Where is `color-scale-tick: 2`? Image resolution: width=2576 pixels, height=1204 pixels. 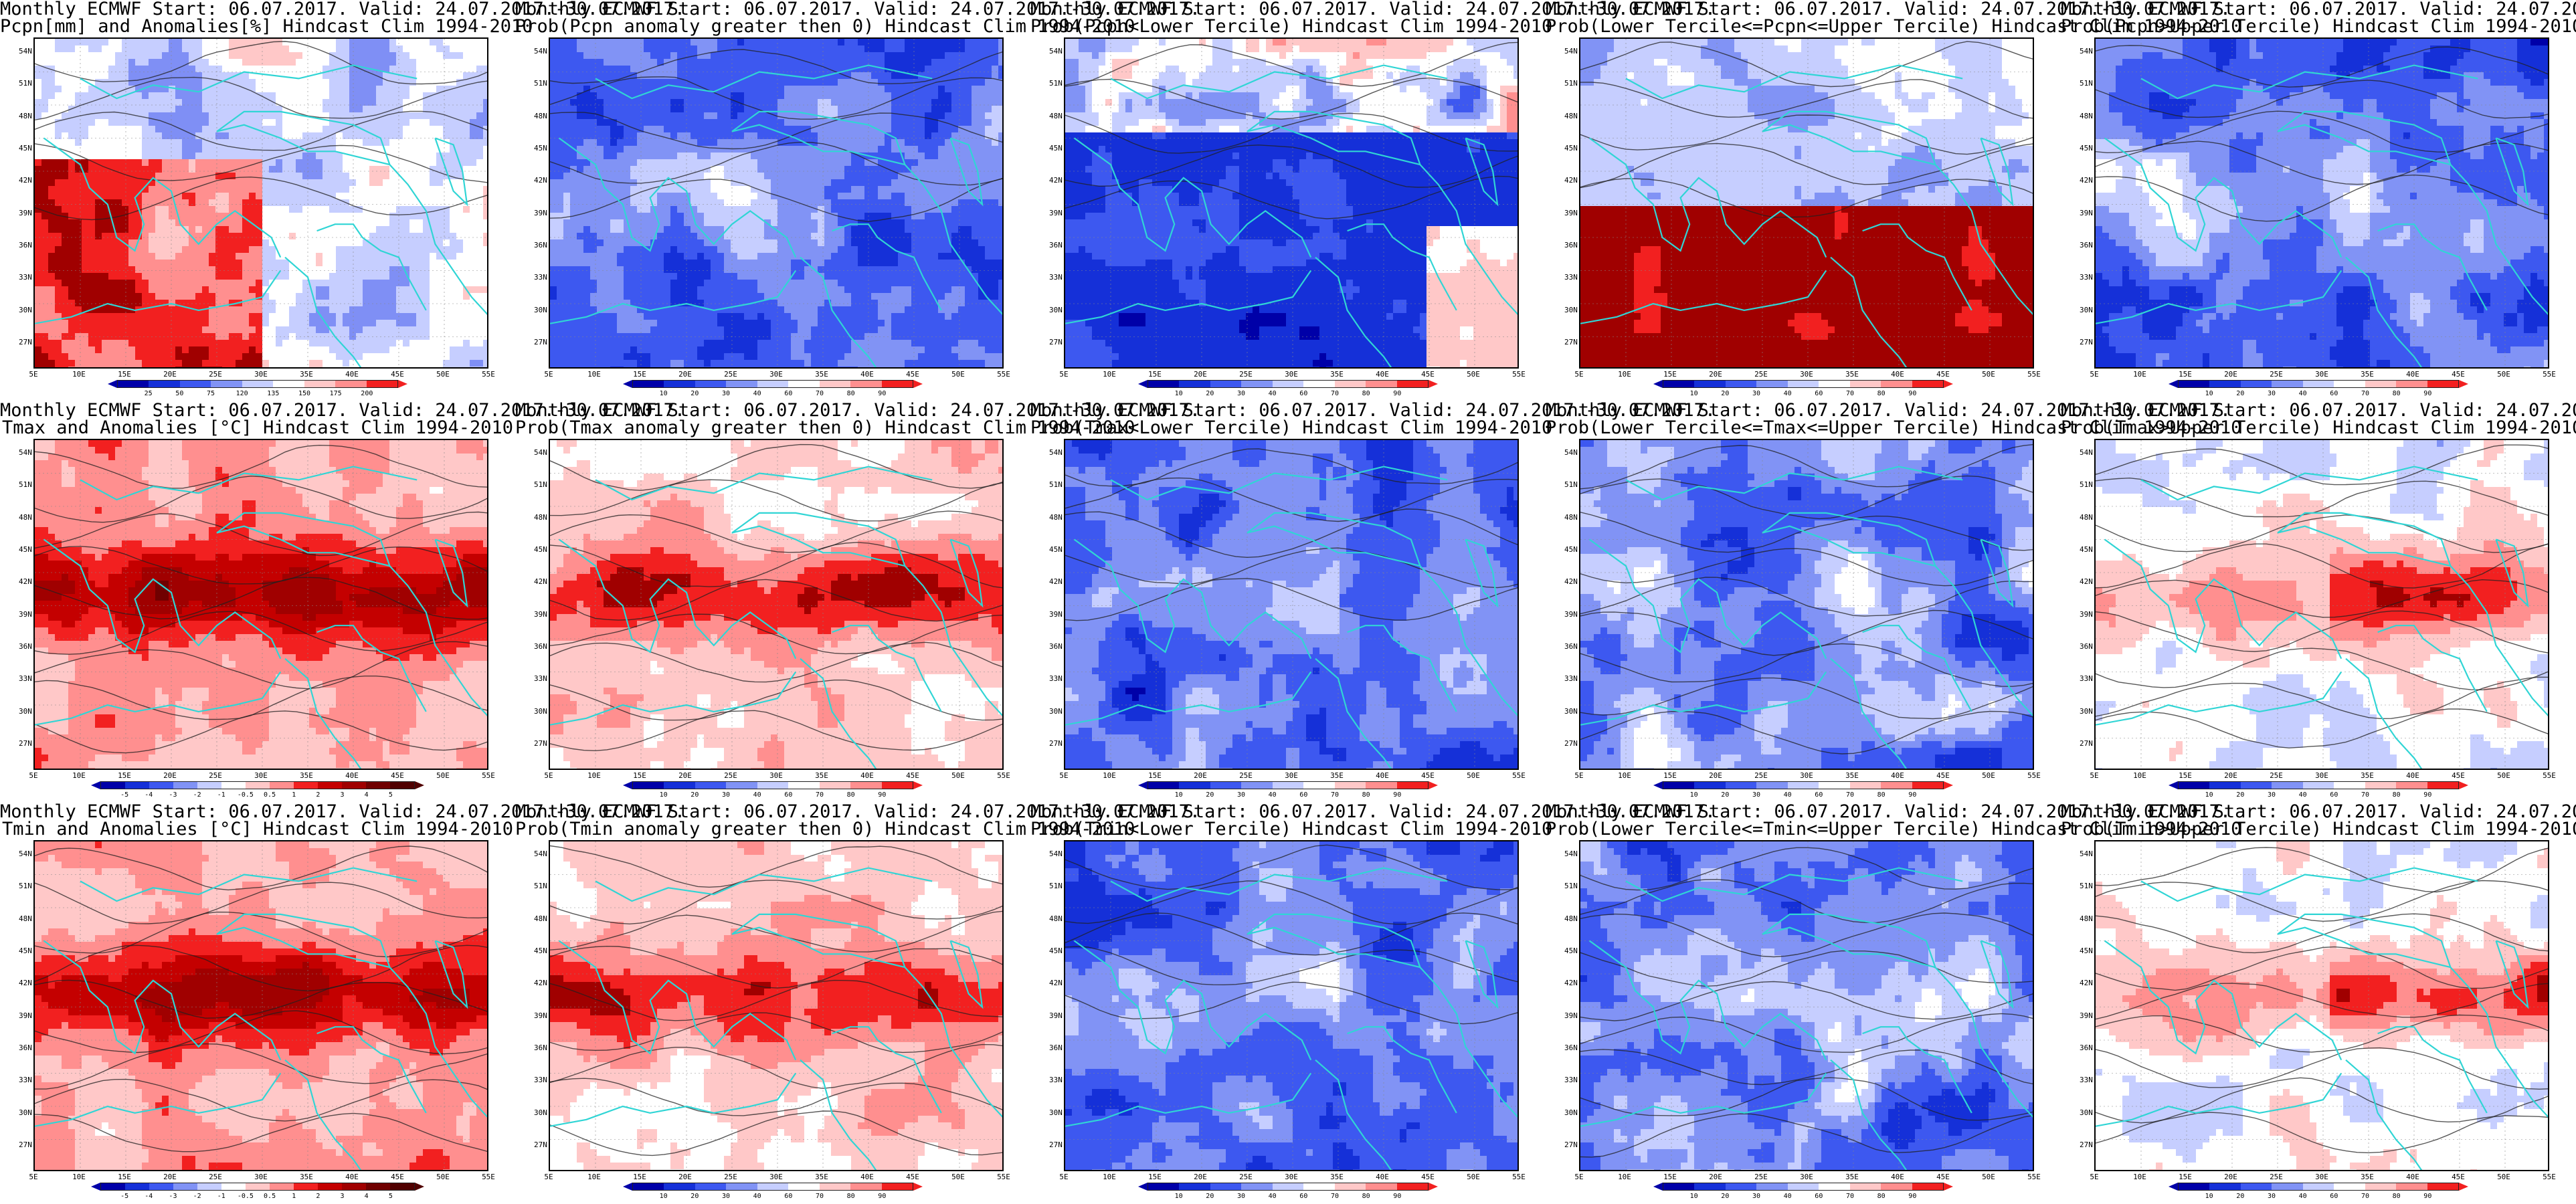 color-scale-tick: 2 is located at coordinates (318, 1196).